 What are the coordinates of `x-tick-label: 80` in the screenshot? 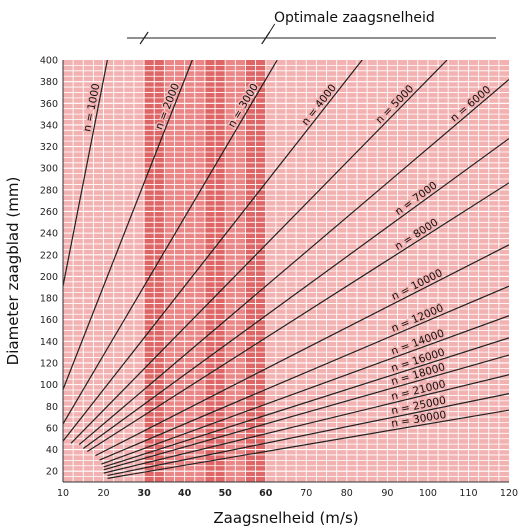 It's located at (347, 493).